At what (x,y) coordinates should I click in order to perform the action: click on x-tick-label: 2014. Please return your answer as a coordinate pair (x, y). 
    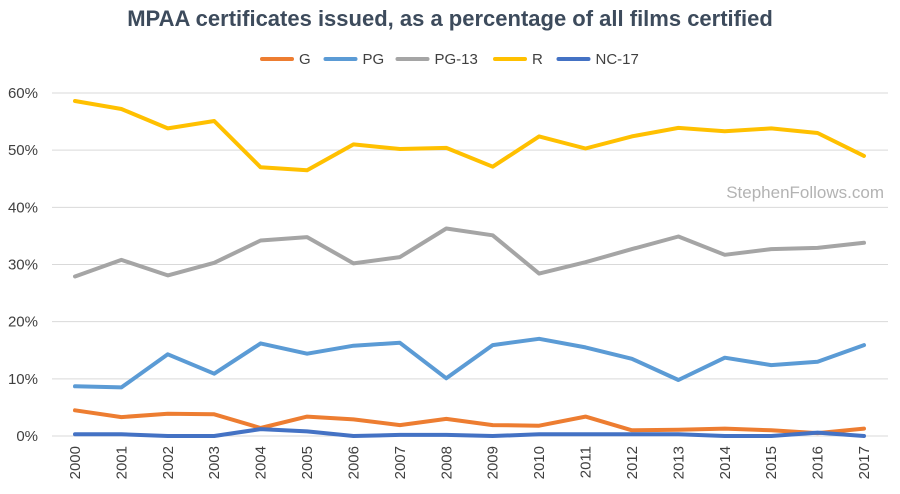
    Looking at the image, I should click on (725, 462).